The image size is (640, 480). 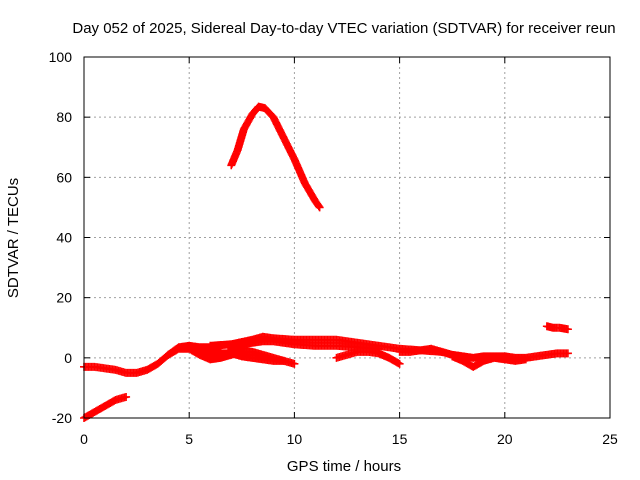 What do you see at coordinates (13, 238) in the screenshot?
I see `y-axis-label: SDTVAR / TECUs` at bounding box center [13, 238].